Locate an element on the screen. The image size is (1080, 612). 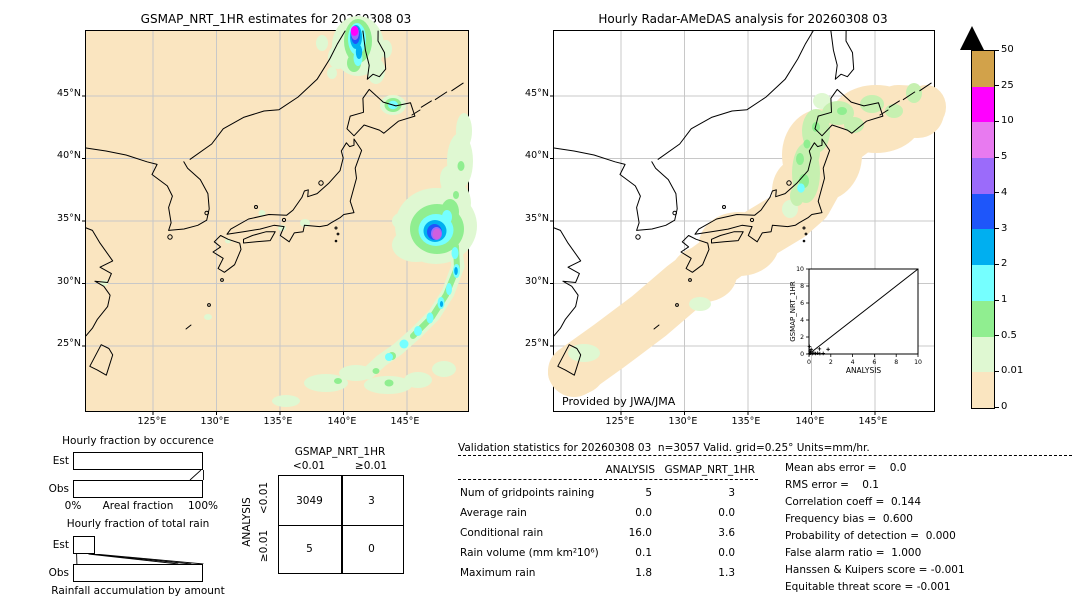
stats-gsmap-value: 1.3 is located at coordinates (726, 573).